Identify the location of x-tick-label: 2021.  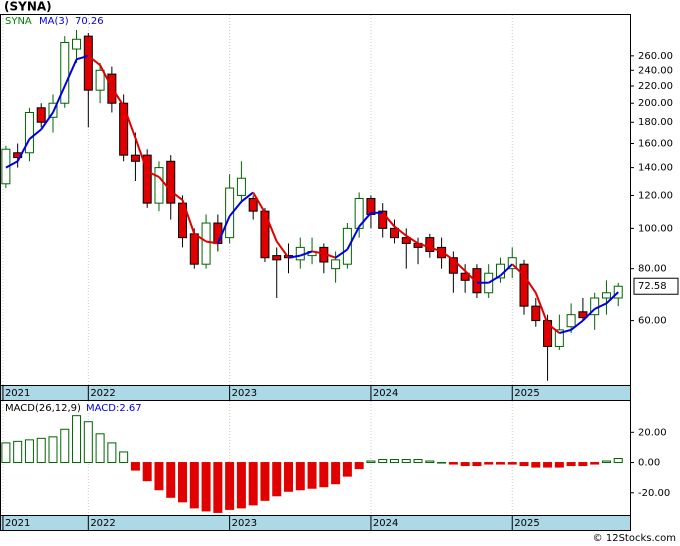
(17, 393).